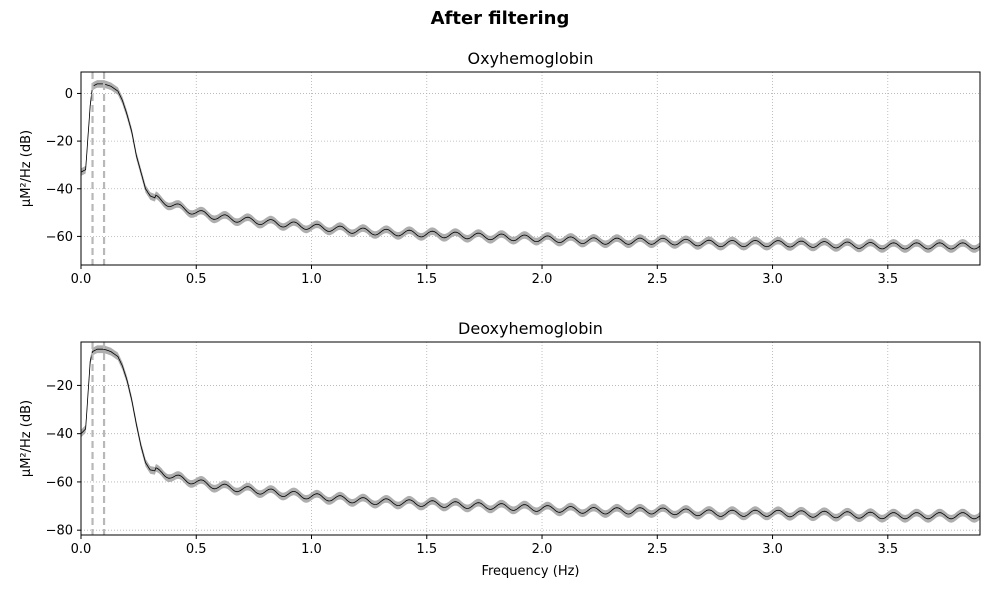 The width and height of the screenshot is (1000, 600). Describe the element at coordinates (69, 94) in the screenshot. I see `y-tick-label: 0` at that location.